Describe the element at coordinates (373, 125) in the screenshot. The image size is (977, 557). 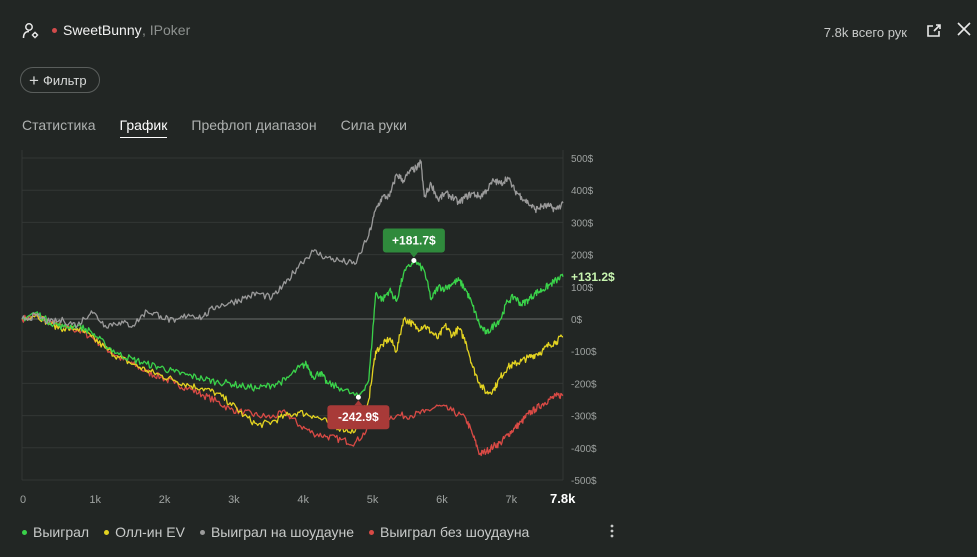
I see `tab-hand-strength: Сила руки` at that location.